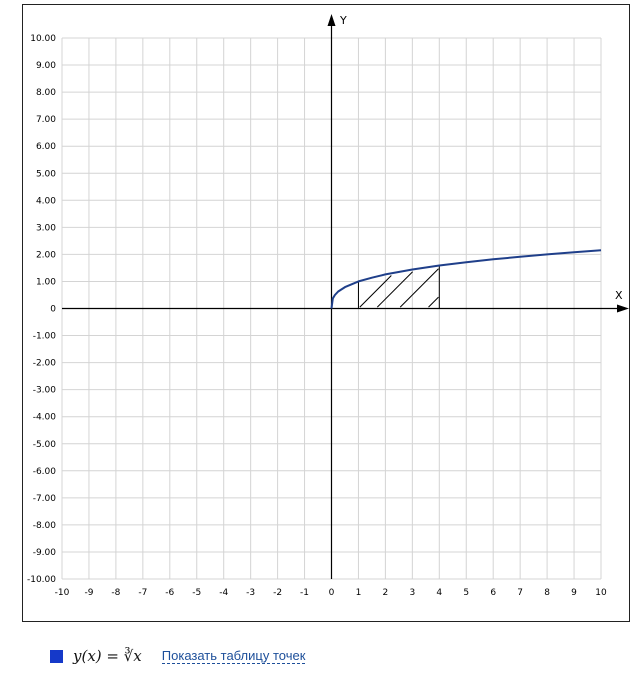 The image size is (643, 687). I want to click on x-tick-label: -5, so click(196, 593).